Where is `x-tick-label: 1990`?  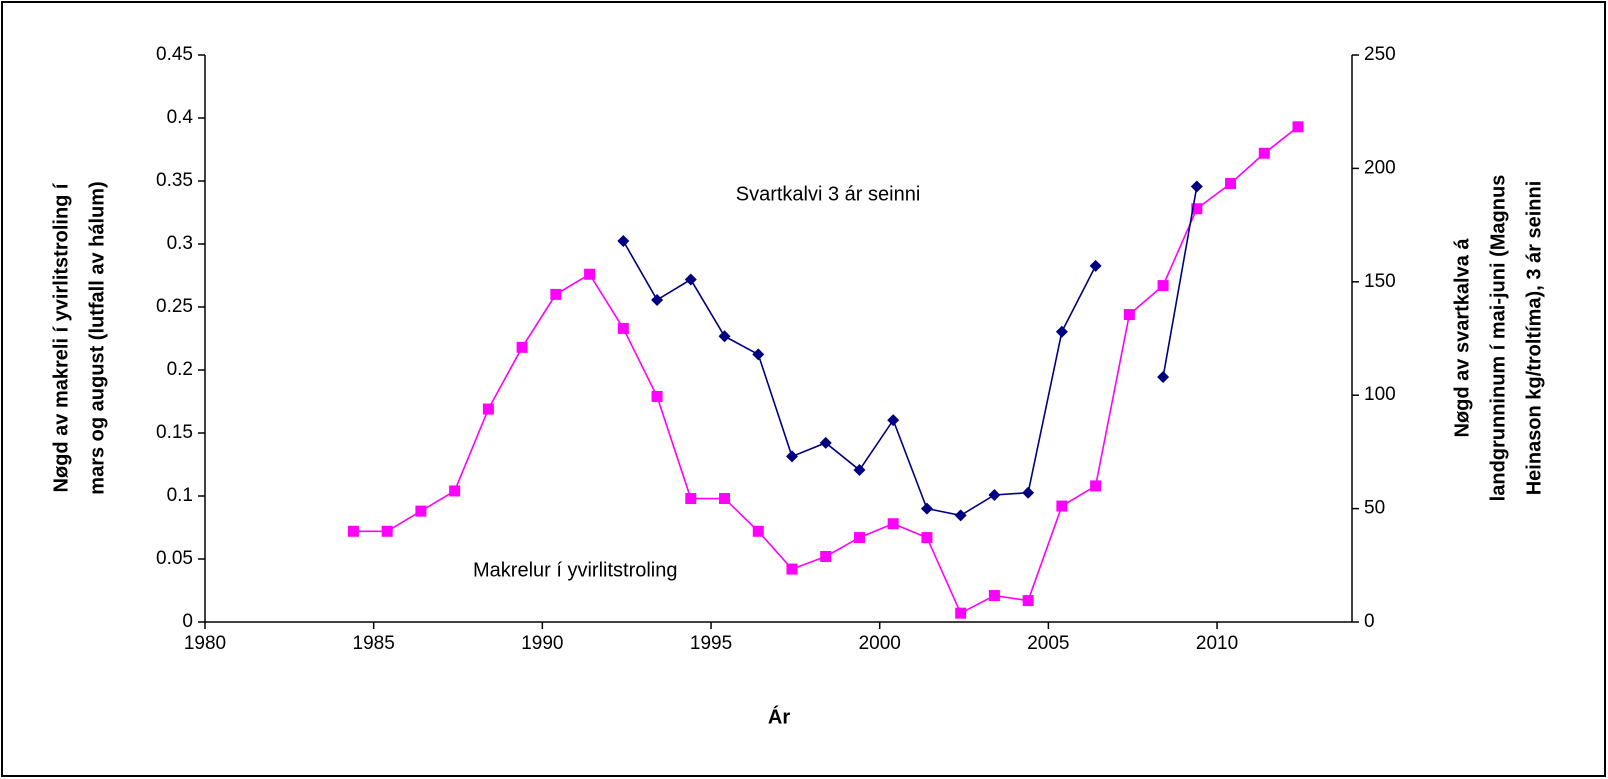
x-tick-label: 1990 is located at coordinates (542, 643).